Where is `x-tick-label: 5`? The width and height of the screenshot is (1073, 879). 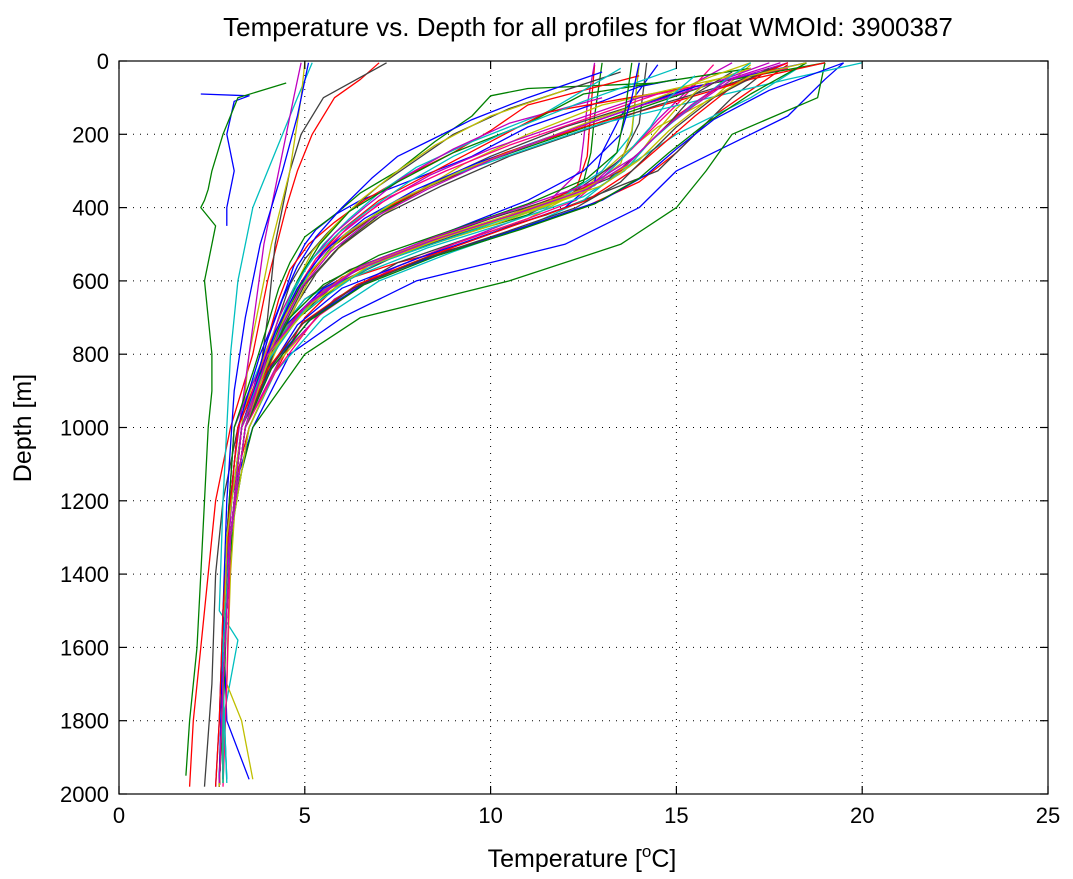 x-tick-label: 5 is located at coordinates (305, 815).